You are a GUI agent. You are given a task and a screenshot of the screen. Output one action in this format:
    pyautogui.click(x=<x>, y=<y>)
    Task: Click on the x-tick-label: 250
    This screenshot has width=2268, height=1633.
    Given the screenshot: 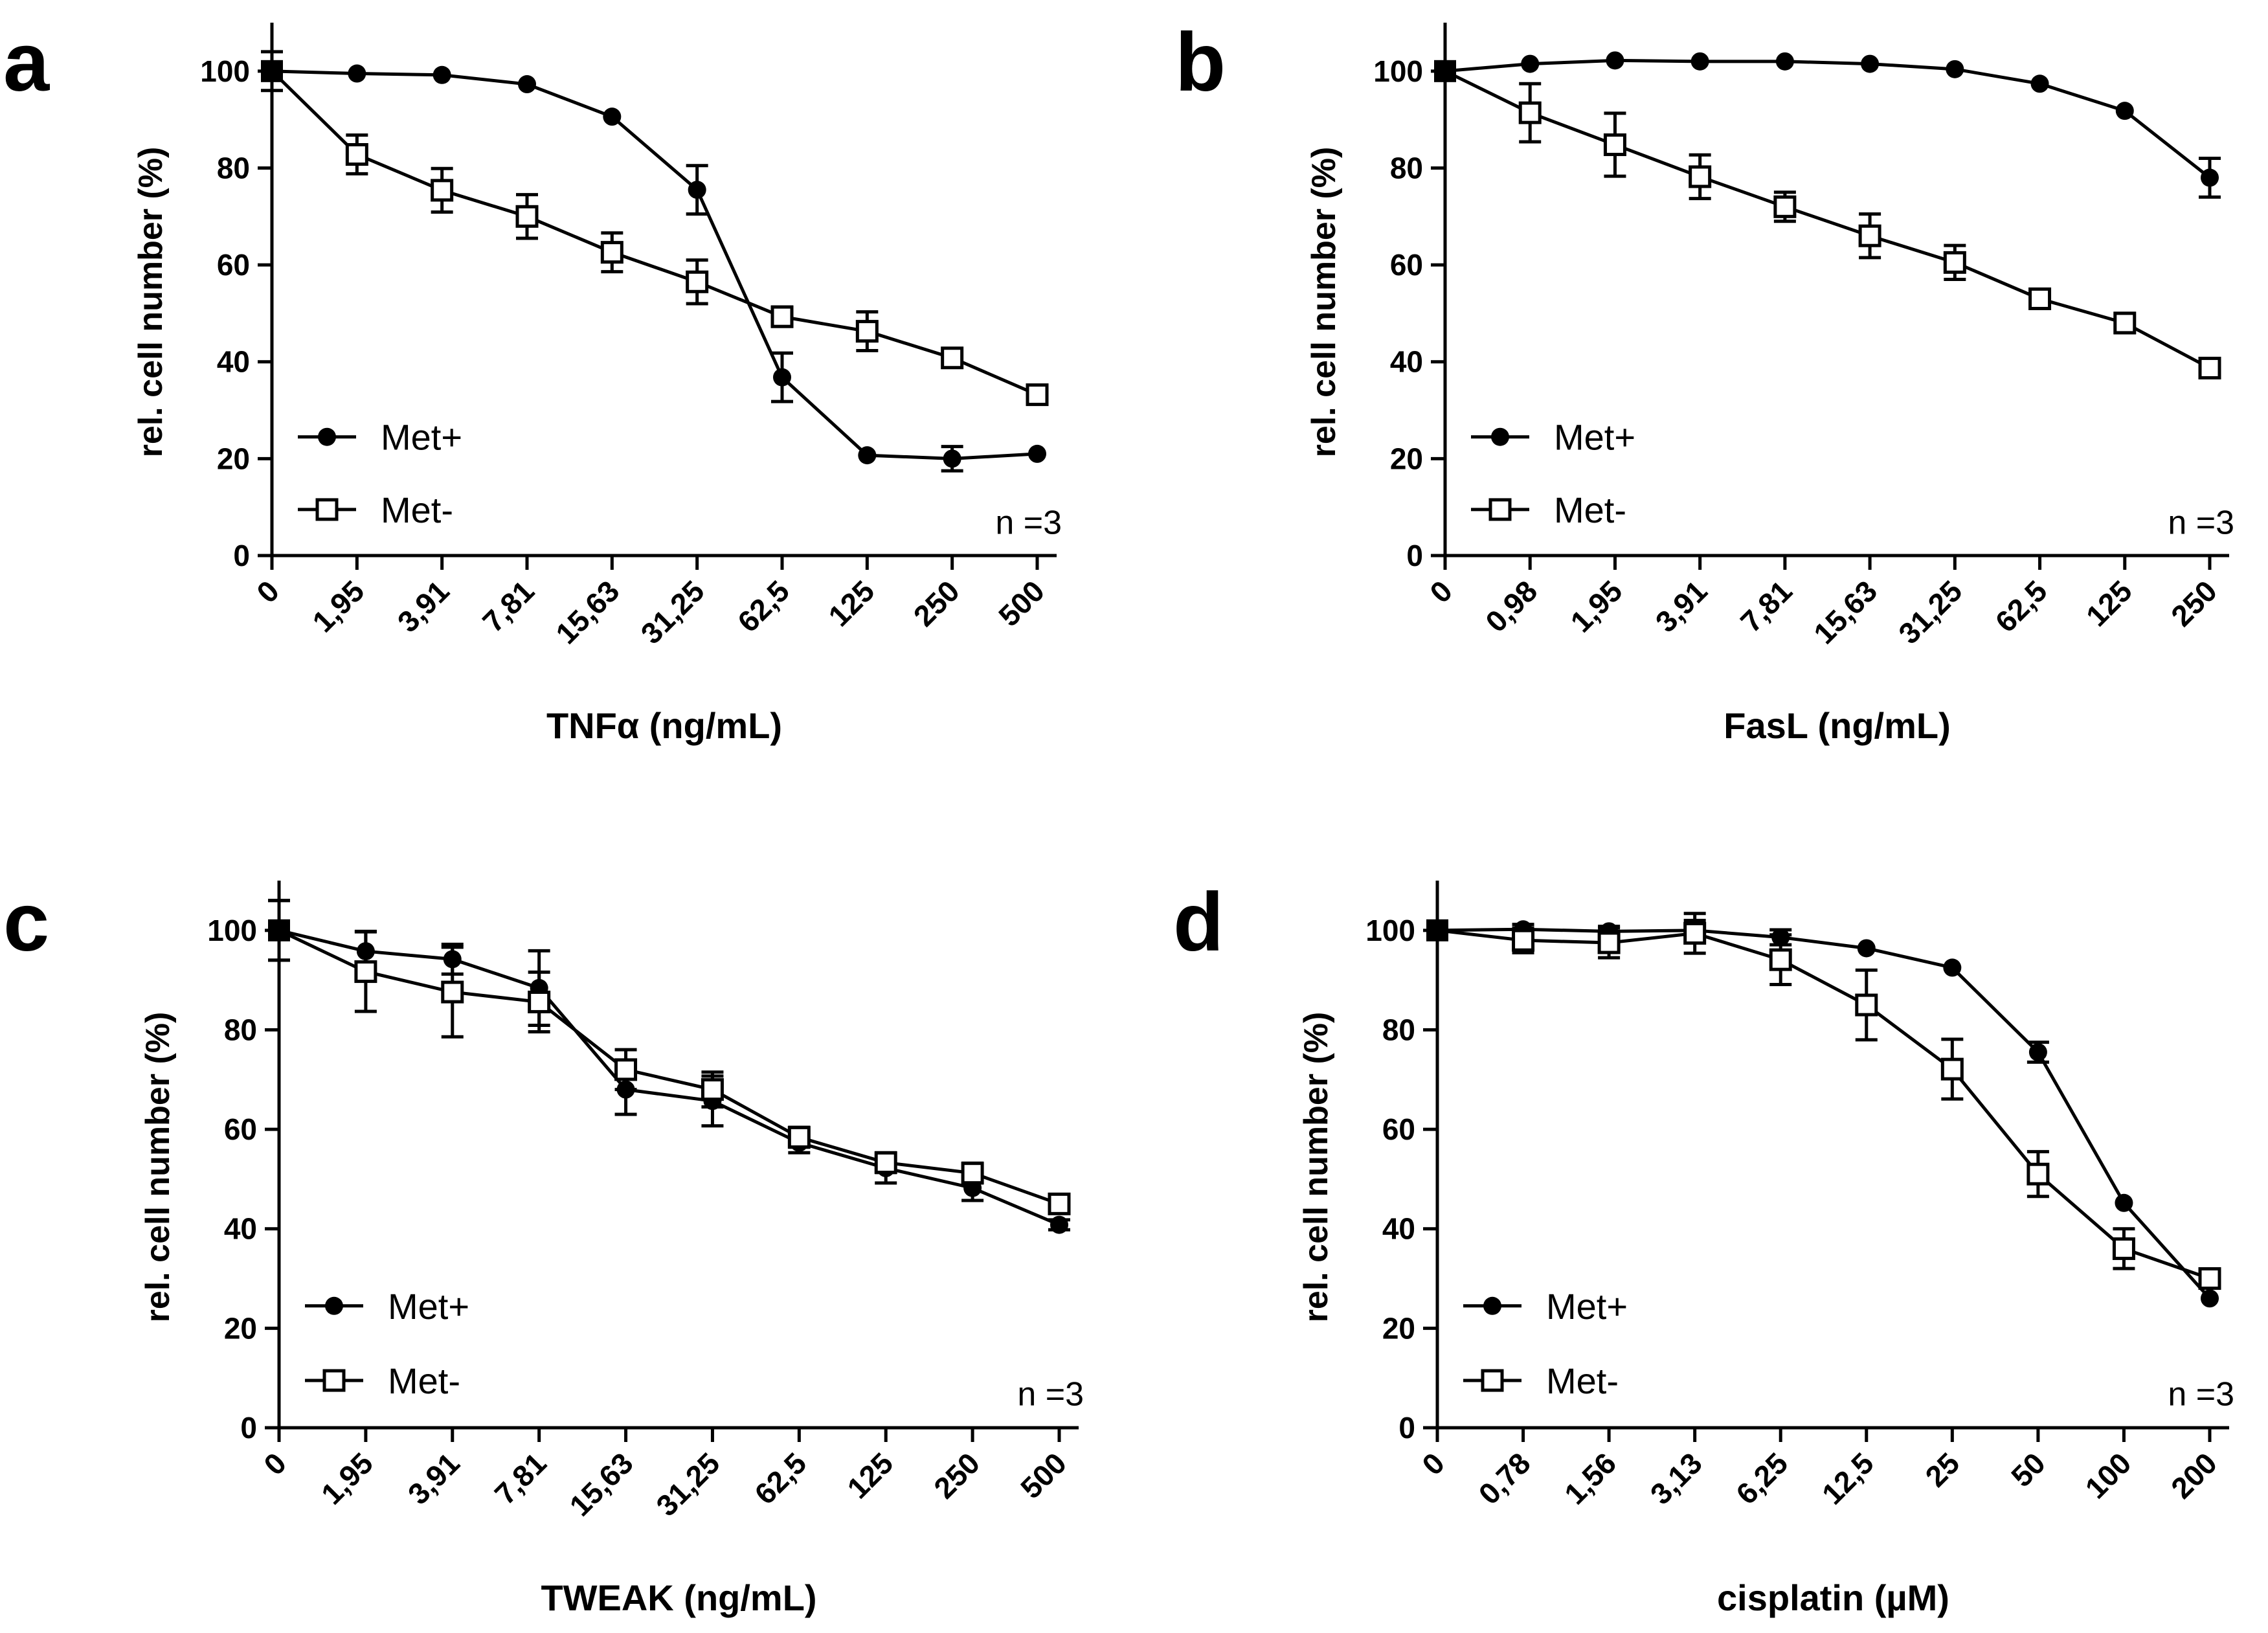 What is the action you would take?
    pyautogui.click(x=957, y=1476)
    